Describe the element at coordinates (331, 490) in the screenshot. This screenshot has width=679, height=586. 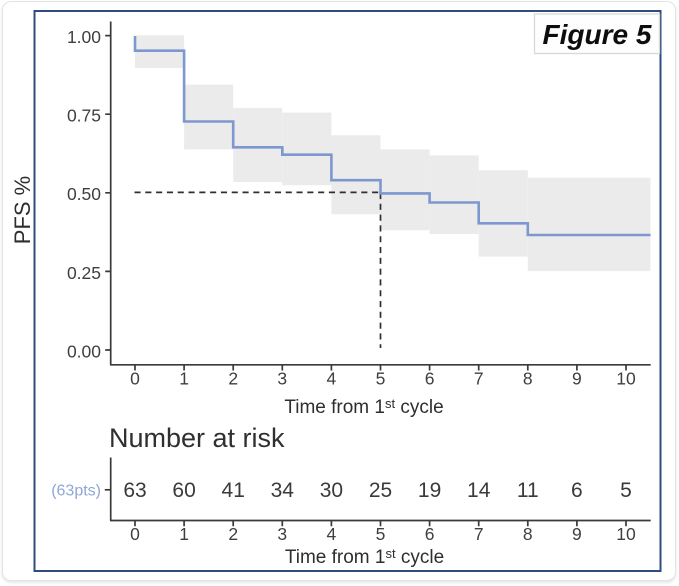
I see `svg-text: 30` at that location.